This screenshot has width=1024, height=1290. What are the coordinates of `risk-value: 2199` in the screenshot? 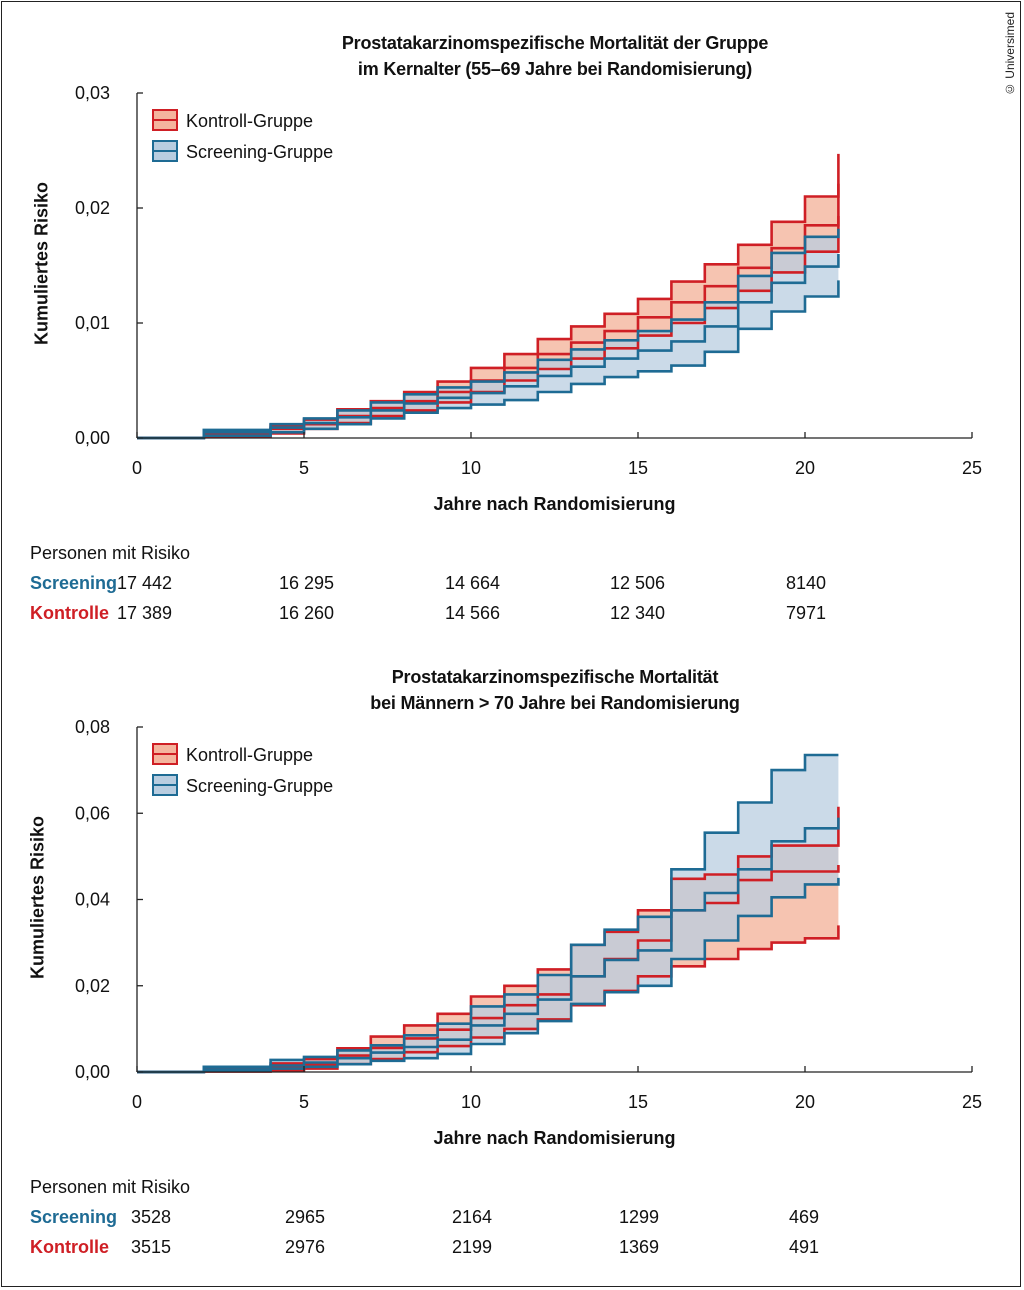 It's located at (472, 1247).